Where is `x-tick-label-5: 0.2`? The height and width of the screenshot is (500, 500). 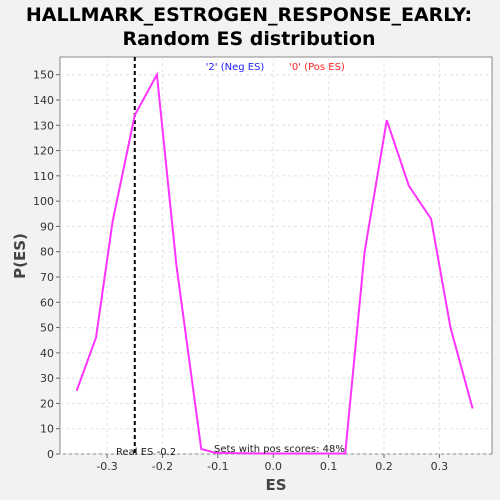
x-tick-label-5: 0.2 is located at coordinates (384, 466).